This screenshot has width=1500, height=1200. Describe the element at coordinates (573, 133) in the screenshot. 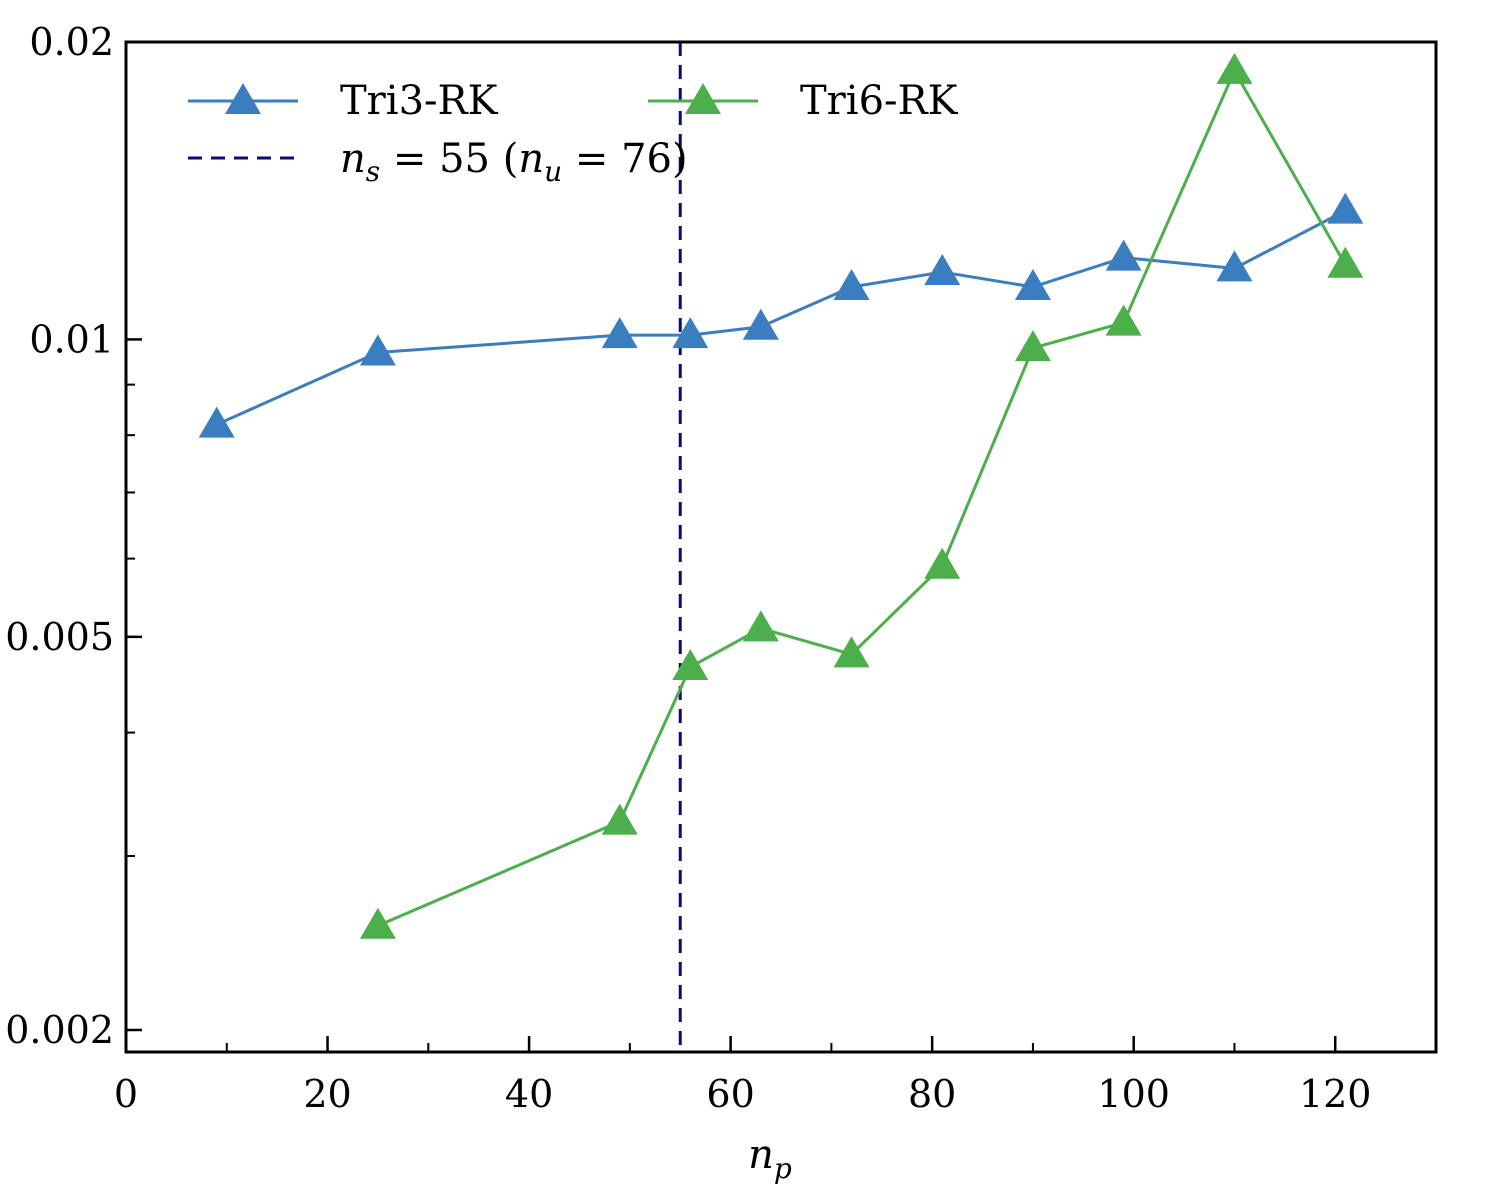

I see `legend: Tri3-RK Tri6-RK ns = 55 (nu = 76)` at that location.